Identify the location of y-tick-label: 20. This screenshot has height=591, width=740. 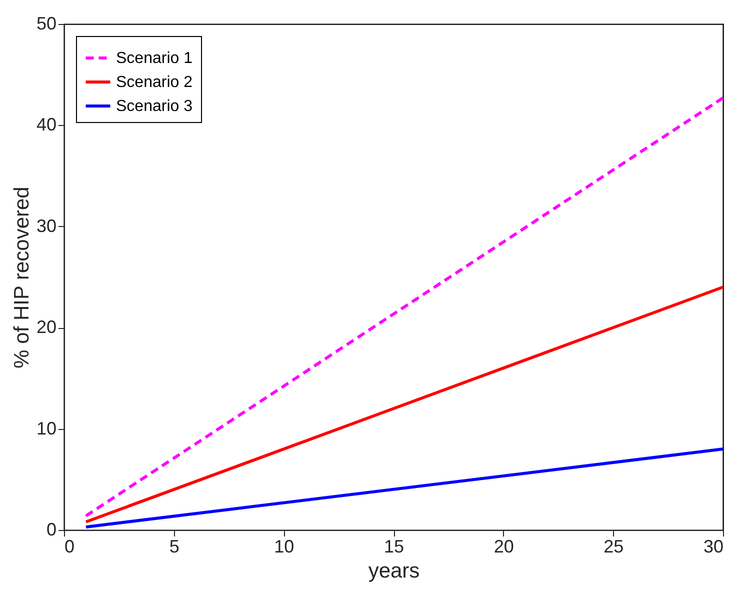
(46, 327).